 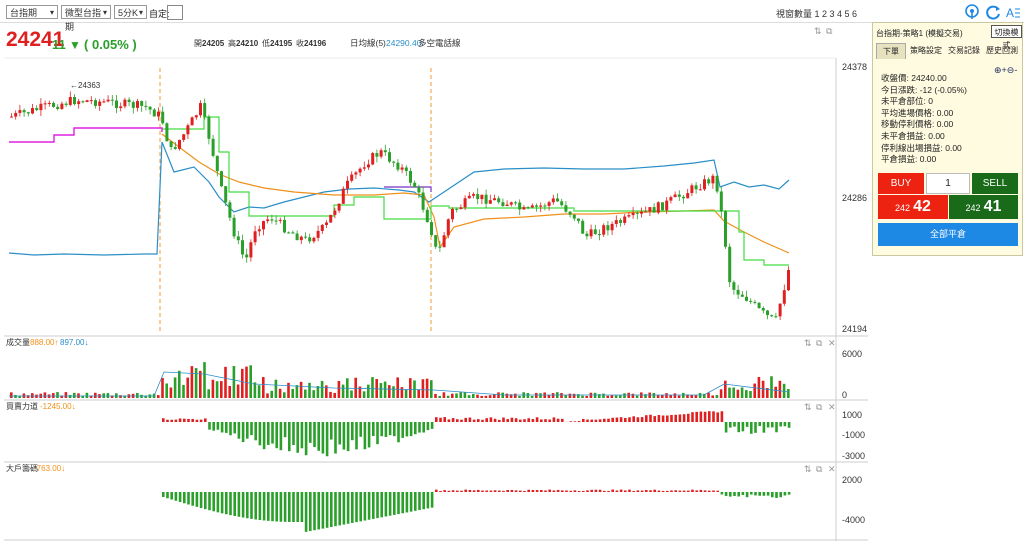 I want to click on tab-strategy-settings: 策略設定, so click(x=926, y=50).